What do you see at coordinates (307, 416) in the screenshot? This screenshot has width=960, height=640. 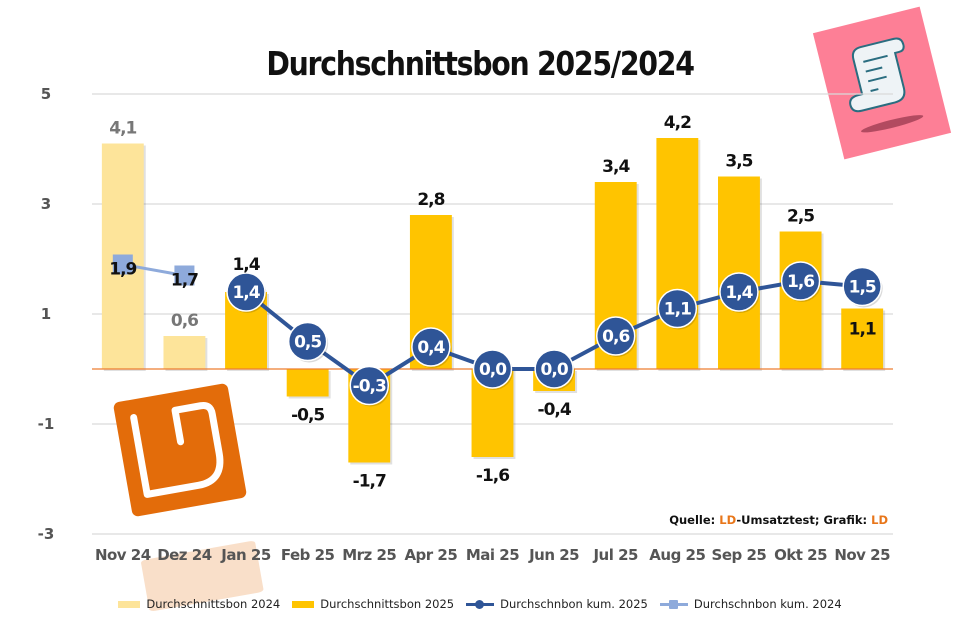 I see `bar-value-label: -0,5` at bounding box center [307, 416].